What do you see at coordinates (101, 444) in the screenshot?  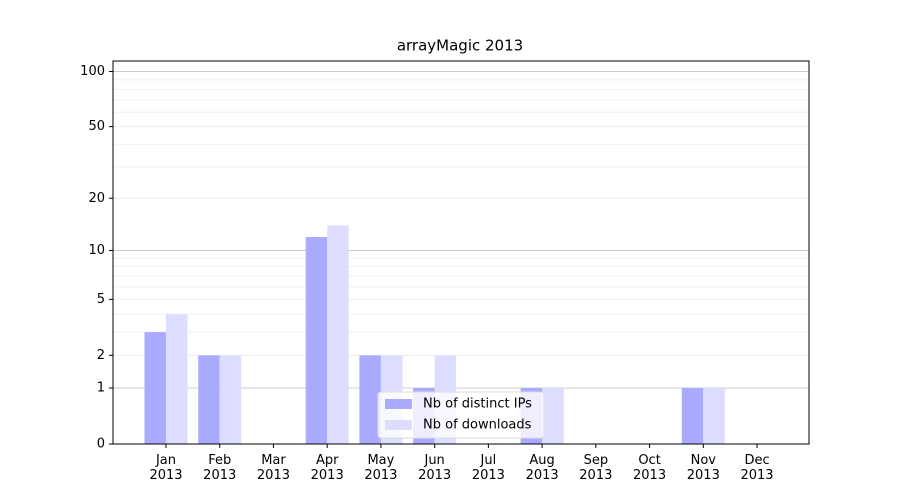 I see `y-tick-label: 0` at bounding box center [101, 444].